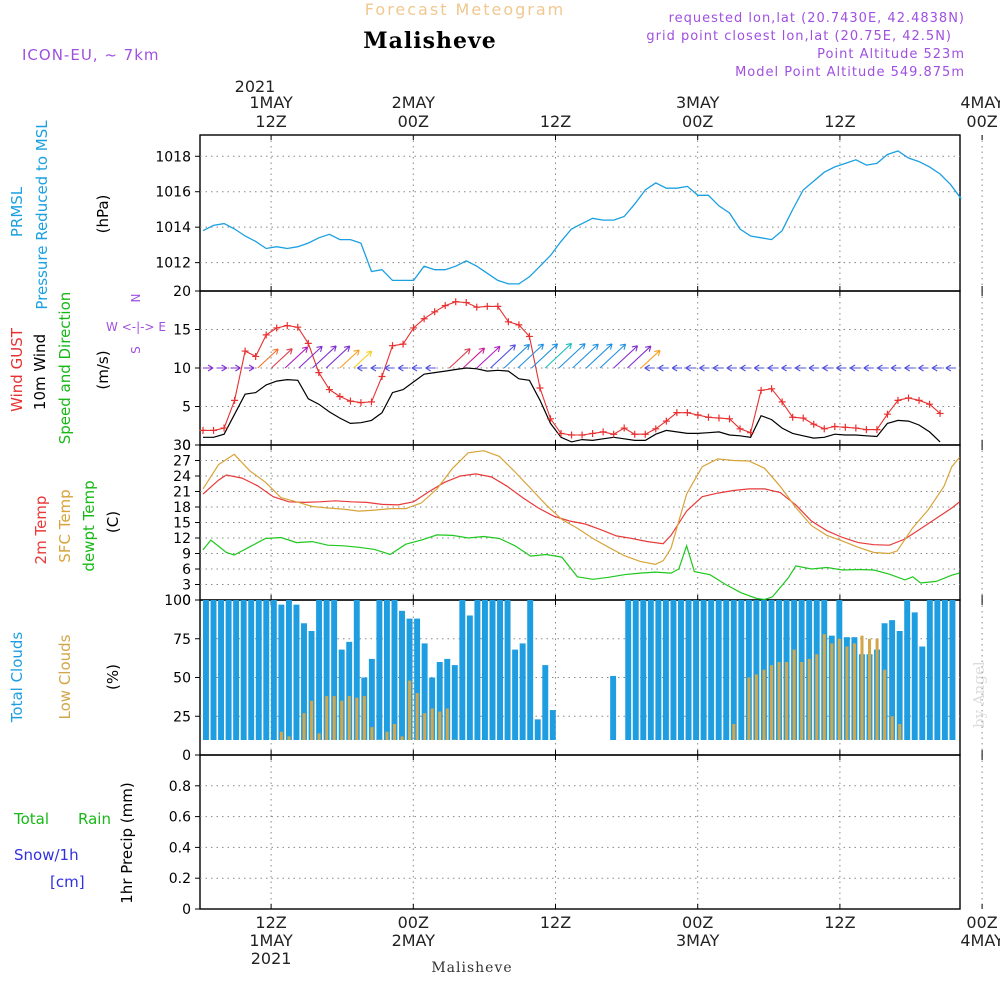 This screenshot has width=1000, height=1000. What do you see at coordinates (182, 539) in the screenshot?
I see `temp-ytick-label-4: 12` at bounding box center [182, 539].